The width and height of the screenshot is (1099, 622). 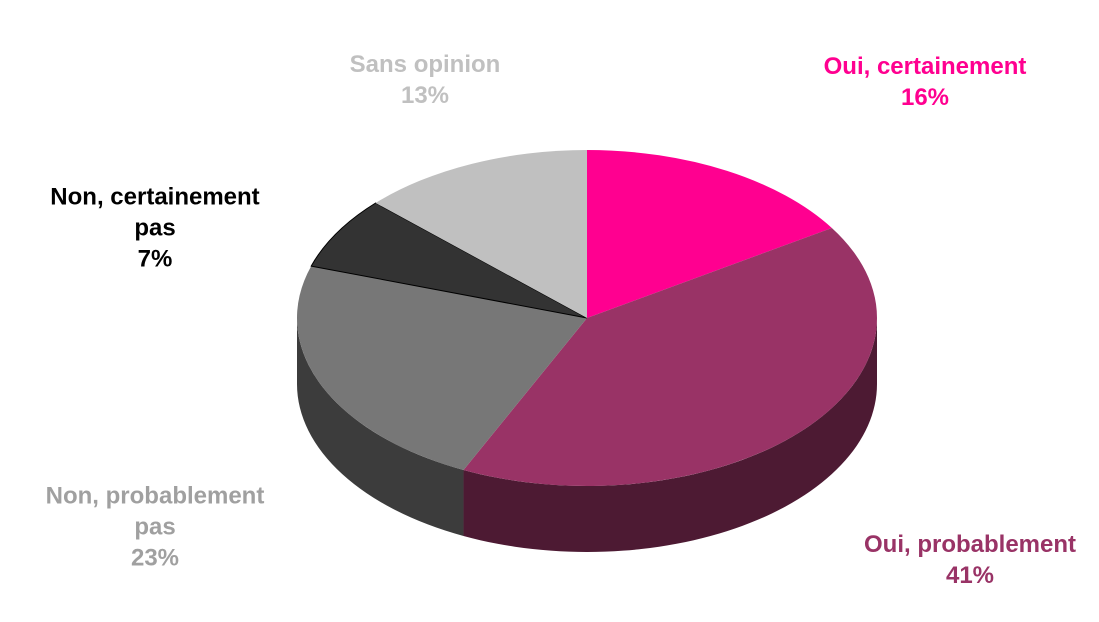 What do you see at coordinates (970, 560) in the screenshot?
I see `slice-label: Oui, probablement 41%` at bounding box center [970, 560].